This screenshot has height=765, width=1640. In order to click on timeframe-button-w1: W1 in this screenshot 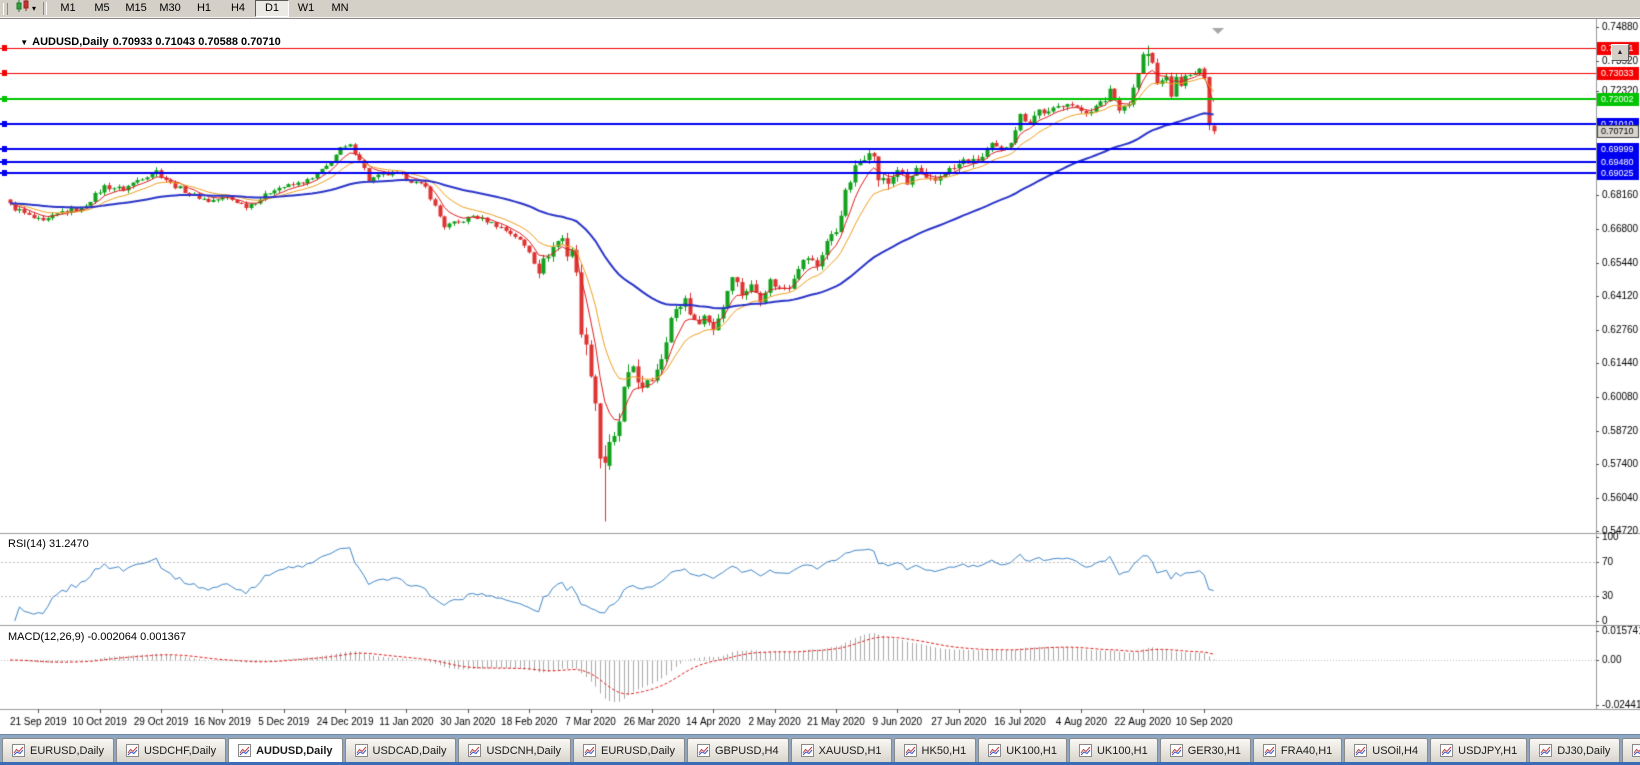, I will do `click(306, 8)`.